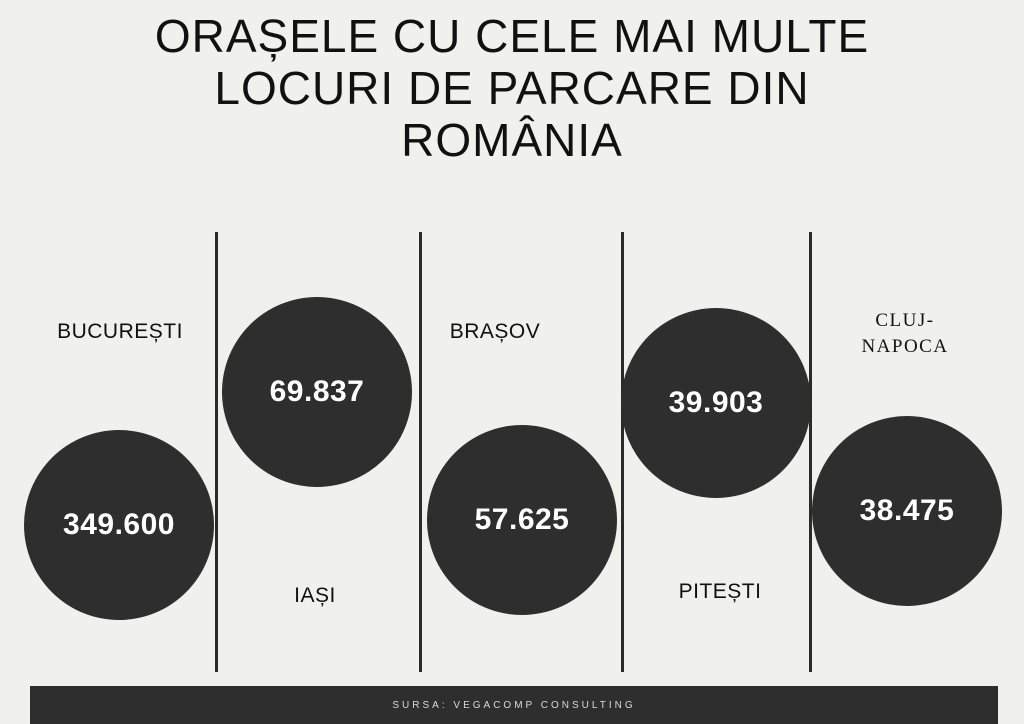  I want to click on value-circle-brasov: 57.625, so click(522, 520).